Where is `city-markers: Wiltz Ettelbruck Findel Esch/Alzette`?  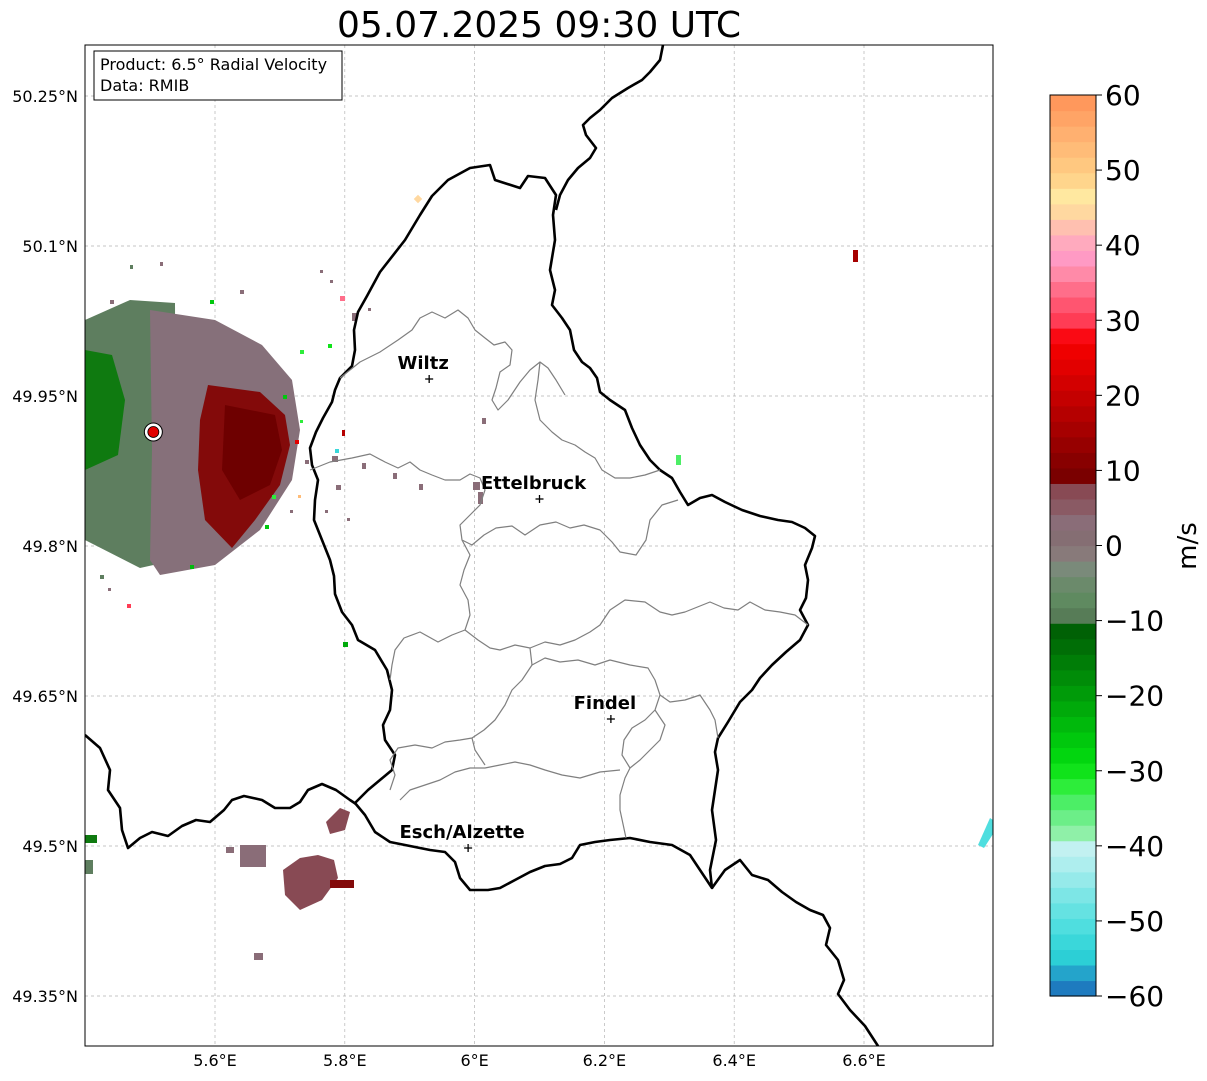
city-markers: Wiltz Ettelbruck Findel Esch/Alzette is located at coordinates (517, 602).